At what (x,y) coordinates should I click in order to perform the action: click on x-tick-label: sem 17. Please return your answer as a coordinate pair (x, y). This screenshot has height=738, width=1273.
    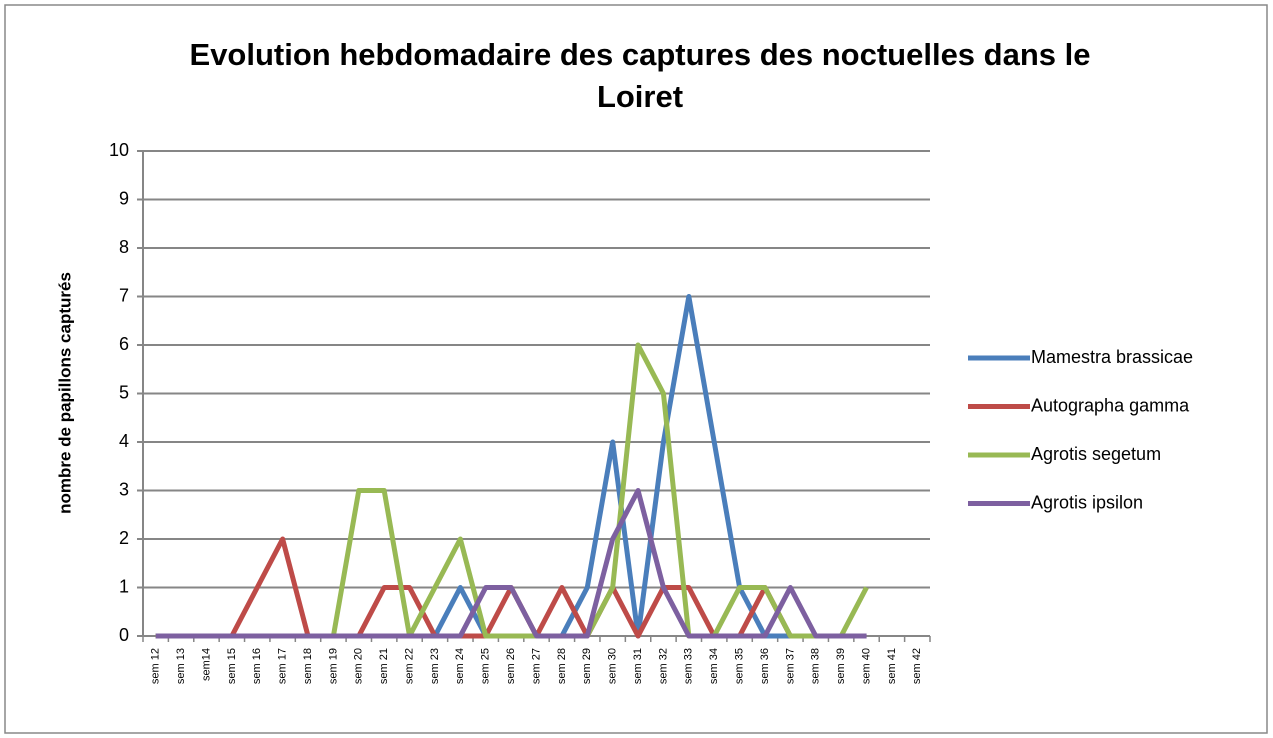
    Looking at the image, I should click on (283, 666).